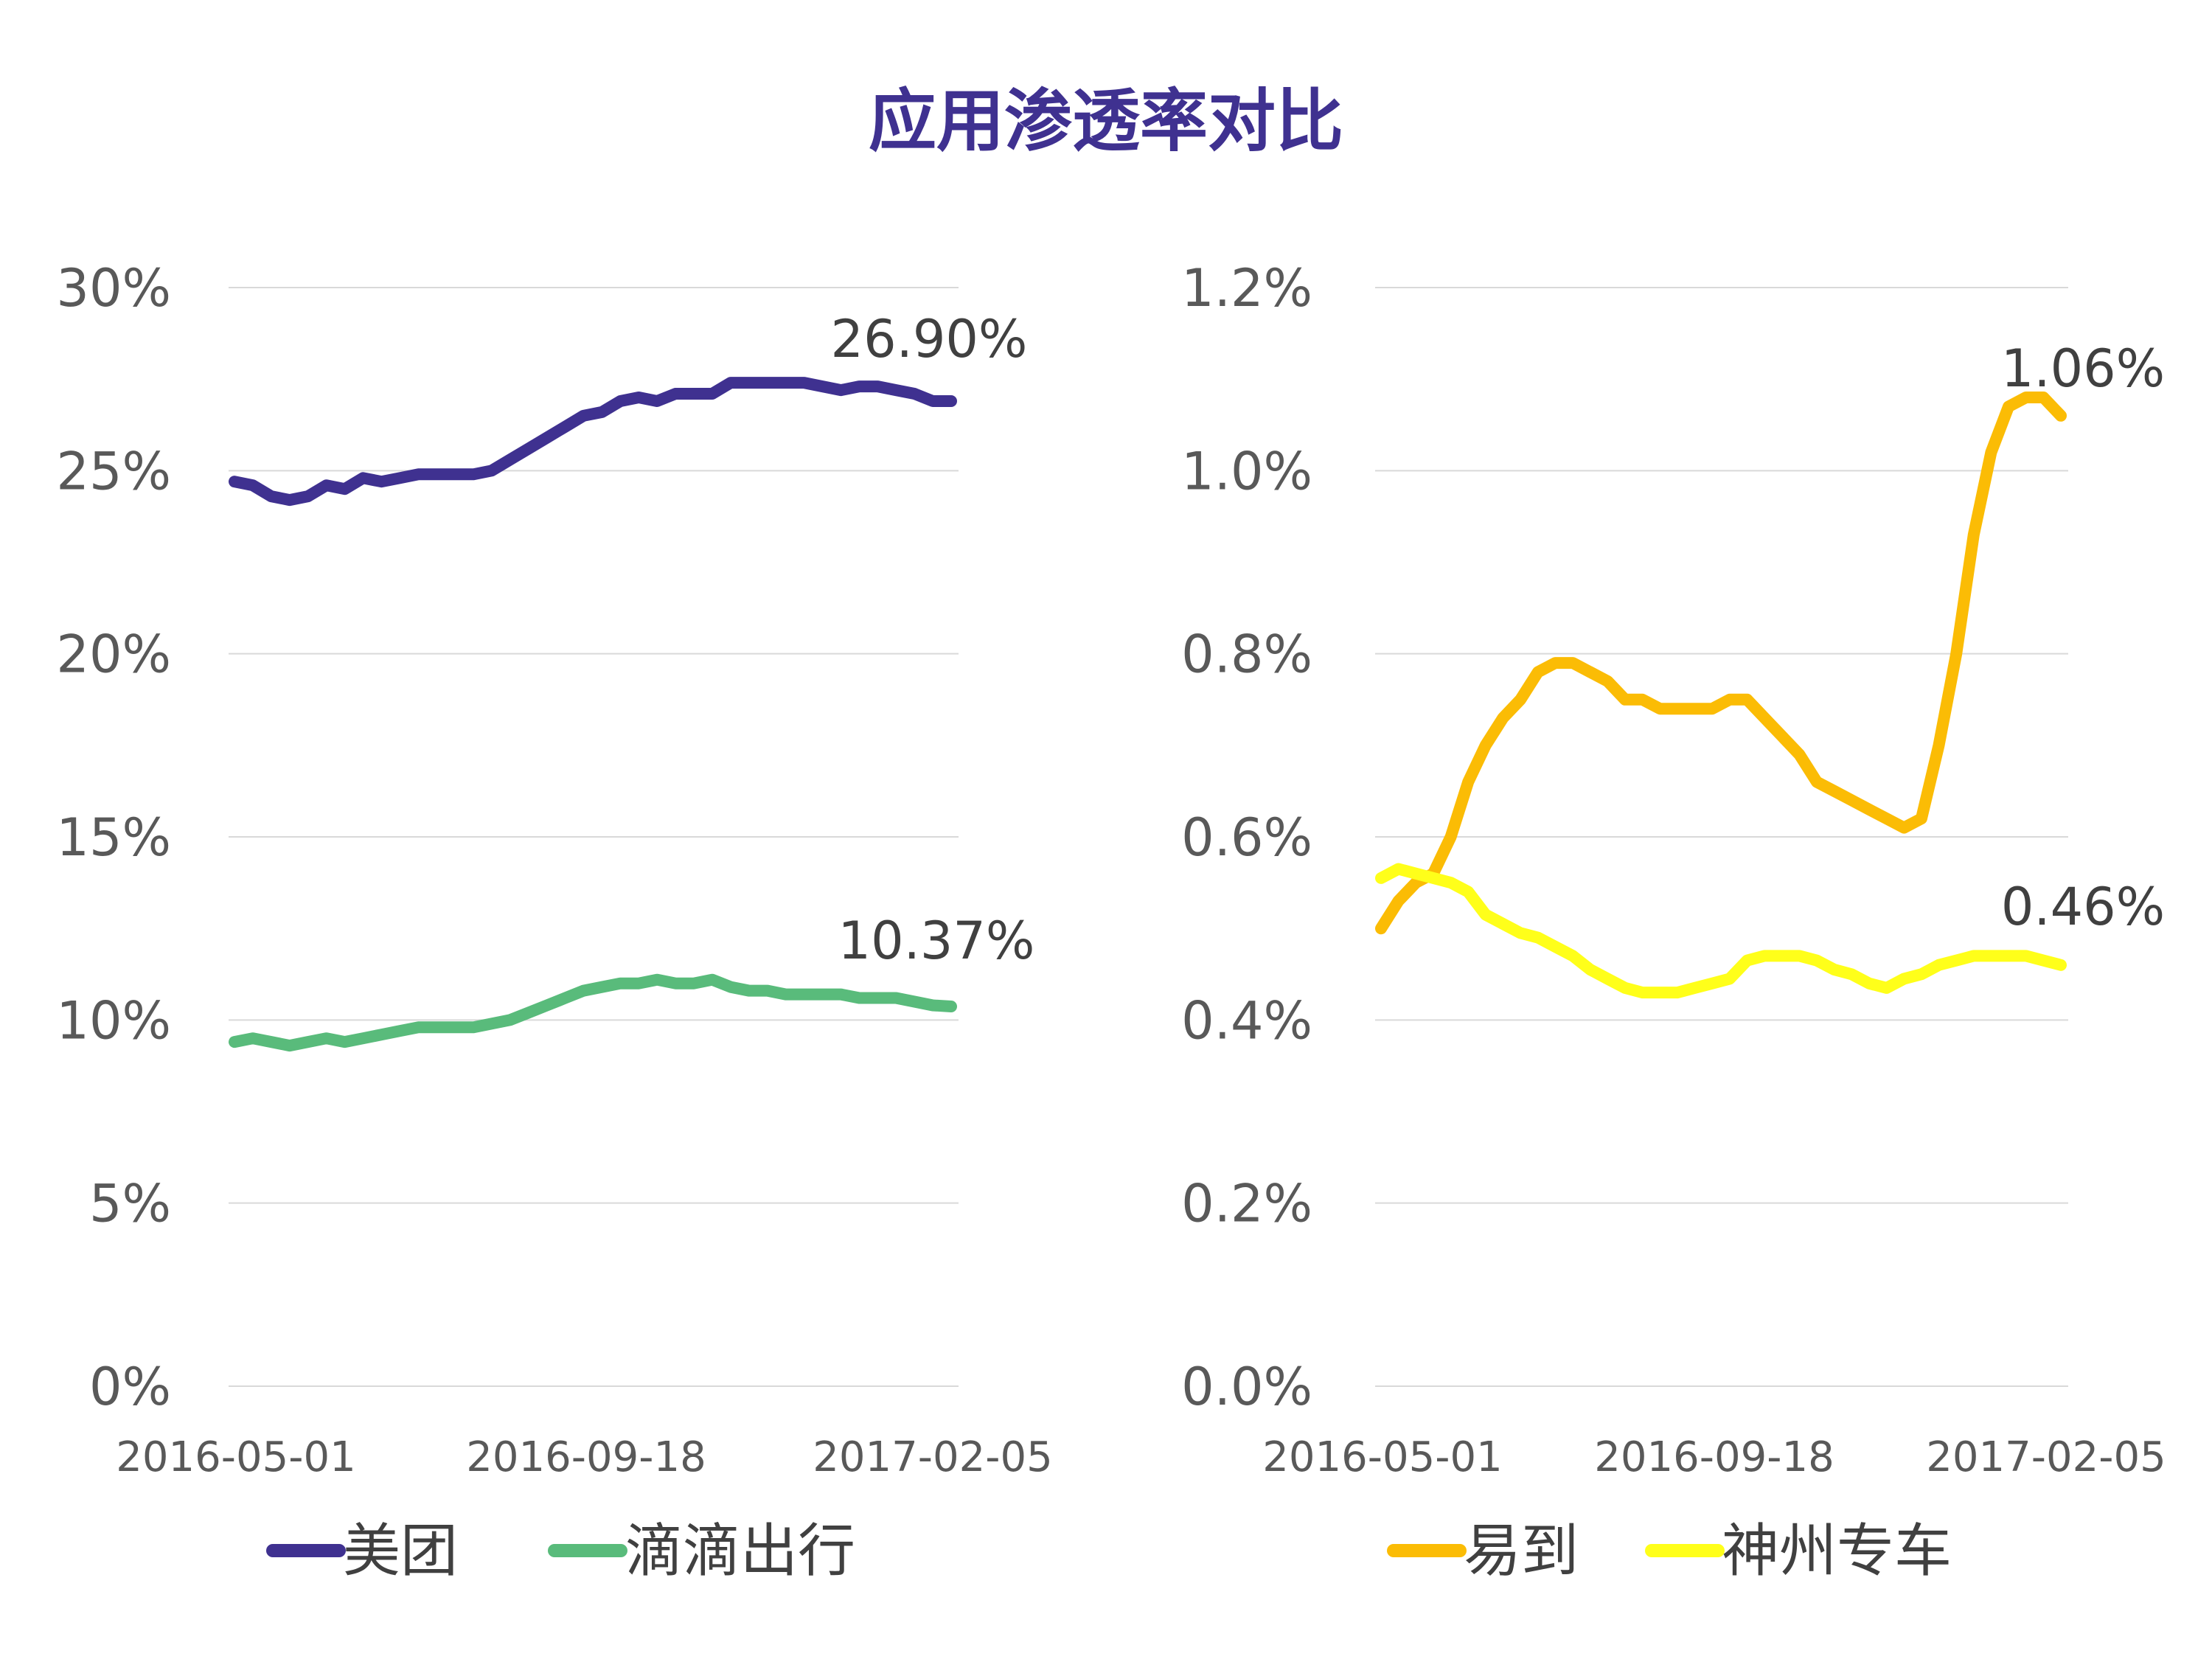  I want to click on y-tick-label: 0.4%, so click(1246, 1020).